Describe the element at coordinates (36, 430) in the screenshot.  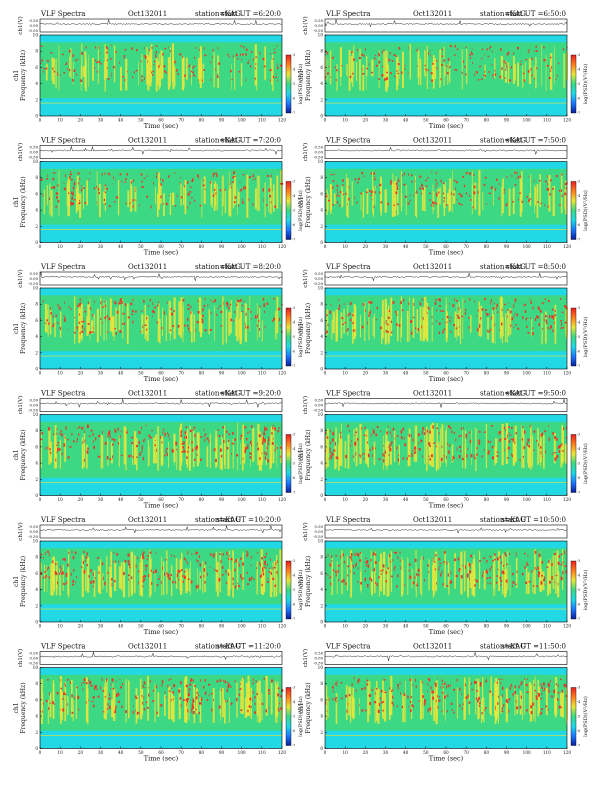
I see `freq-tick-label: 8` at that location.